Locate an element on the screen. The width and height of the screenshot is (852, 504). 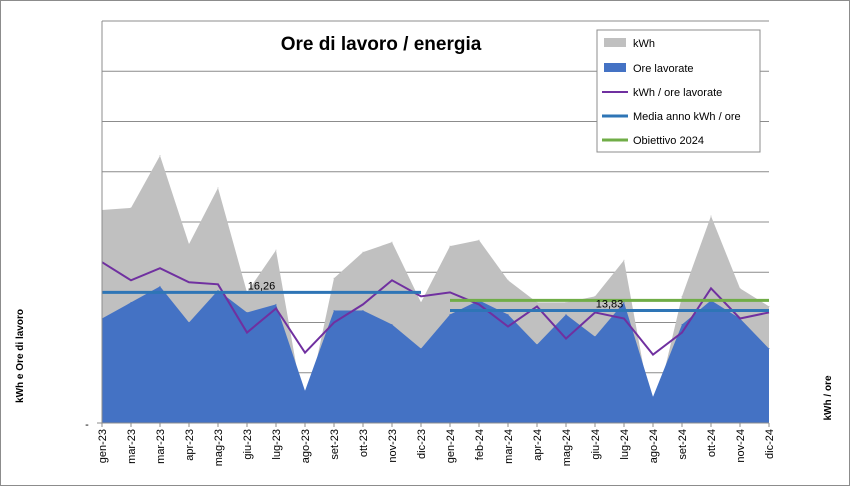
x-tick-label: nov-24 is located at coordinates (741, 446).